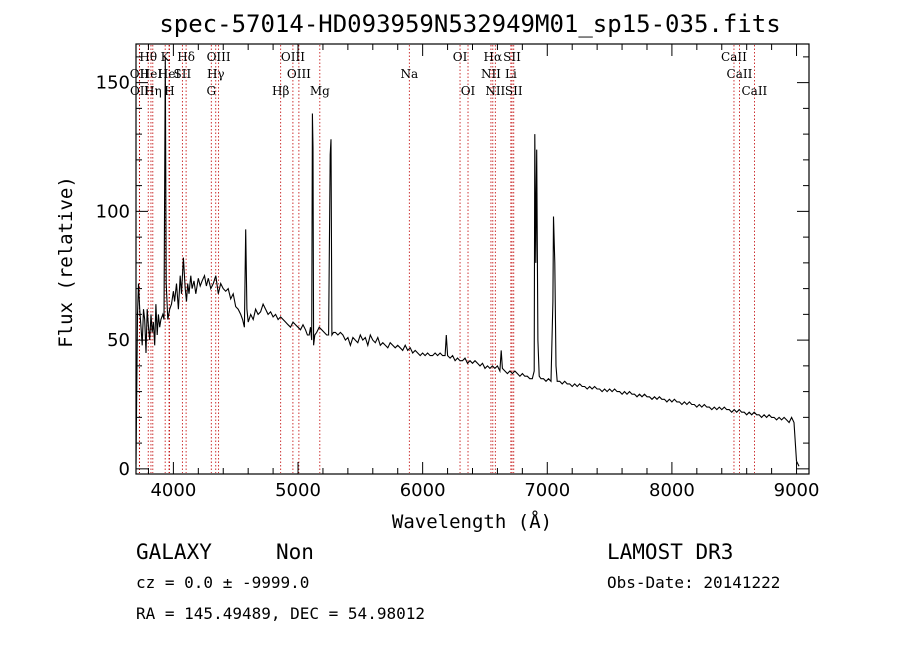  What do you see at coordinates (216, 74) in the screenshot?
I see `line-marker-label-11: Hγ` at bounding box center [216, 74].